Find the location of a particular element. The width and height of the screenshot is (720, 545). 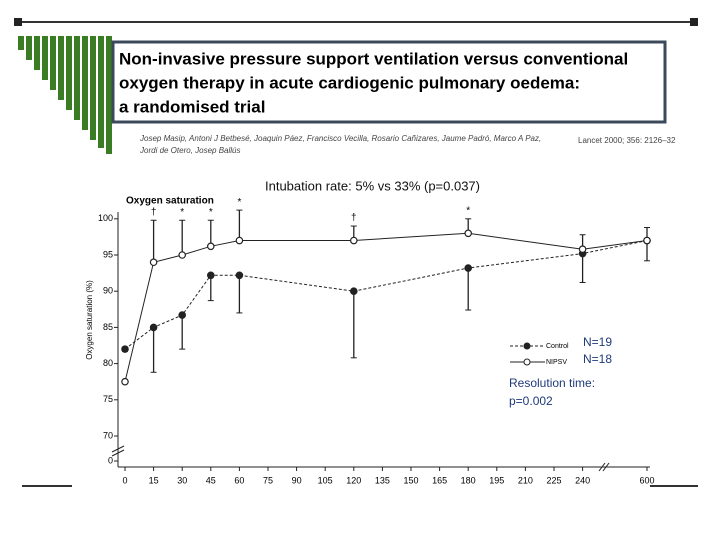

citation: Lancet 2000; 356: 2126–32 is located at coordinates (627, 140).